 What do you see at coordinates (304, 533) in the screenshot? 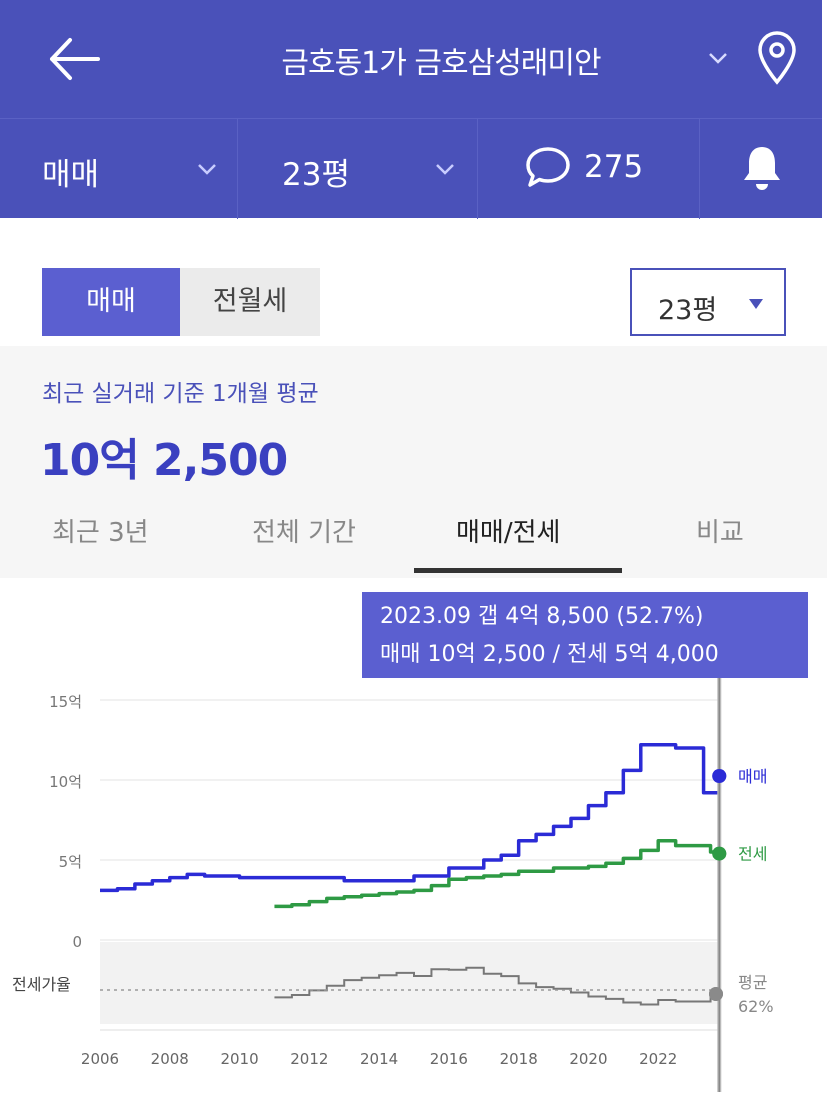
I see `tab-all-period: 전체 기간` at bounding box center [304, 533].